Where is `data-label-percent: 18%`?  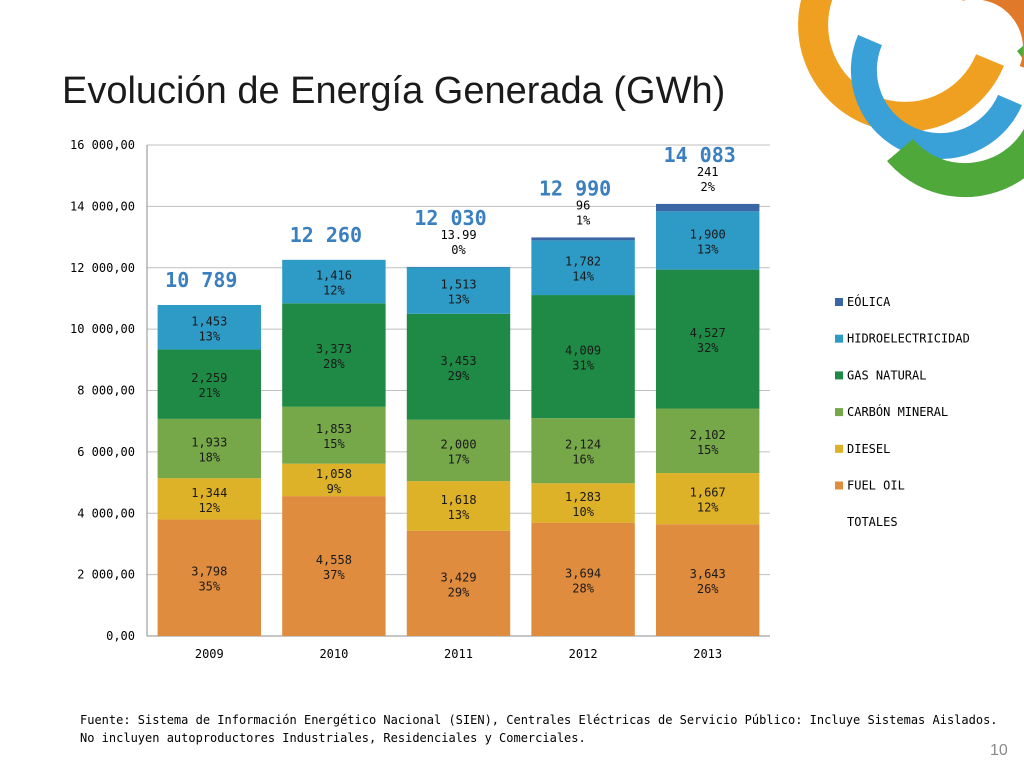 data-label-percent: 18% is located at coordinates (209, 458).